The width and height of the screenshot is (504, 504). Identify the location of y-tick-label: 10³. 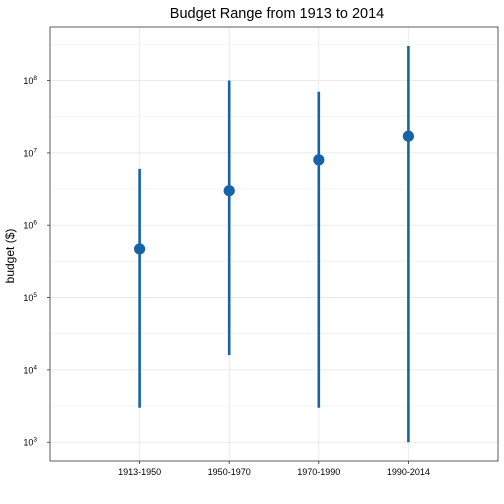
(30, 442).